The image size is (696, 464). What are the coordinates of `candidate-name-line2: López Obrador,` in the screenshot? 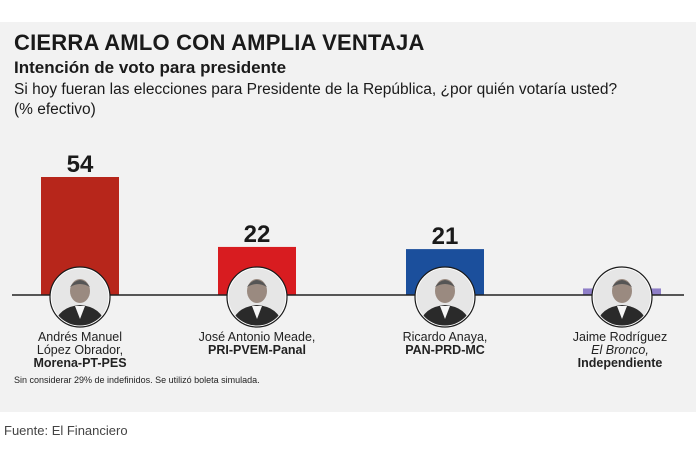 It's located at (80, 350).